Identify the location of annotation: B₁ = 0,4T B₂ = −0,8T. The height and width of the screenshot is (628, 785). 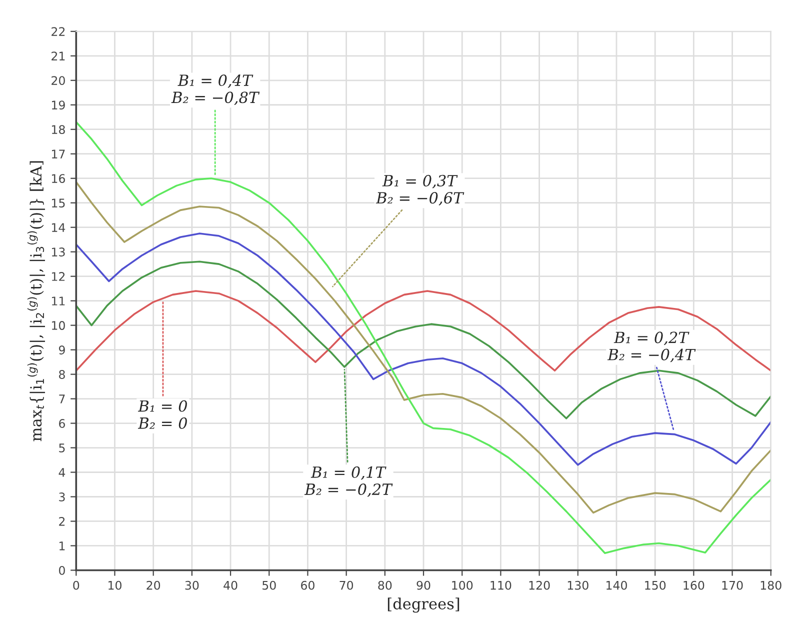
(215, 90).